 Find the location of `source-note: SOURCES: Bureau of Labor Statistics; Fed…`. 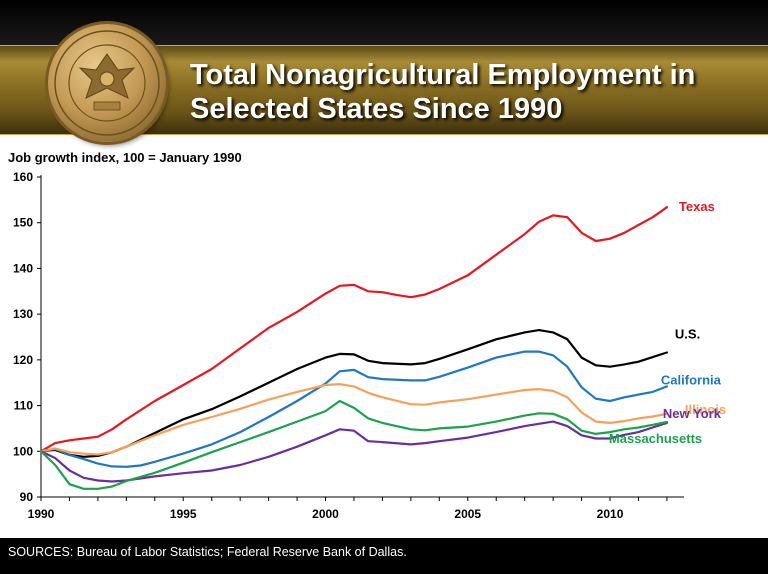

source-note: SOURCES: Bureau of Labor Statistics; Fed… is located at coordinates (207, 552).